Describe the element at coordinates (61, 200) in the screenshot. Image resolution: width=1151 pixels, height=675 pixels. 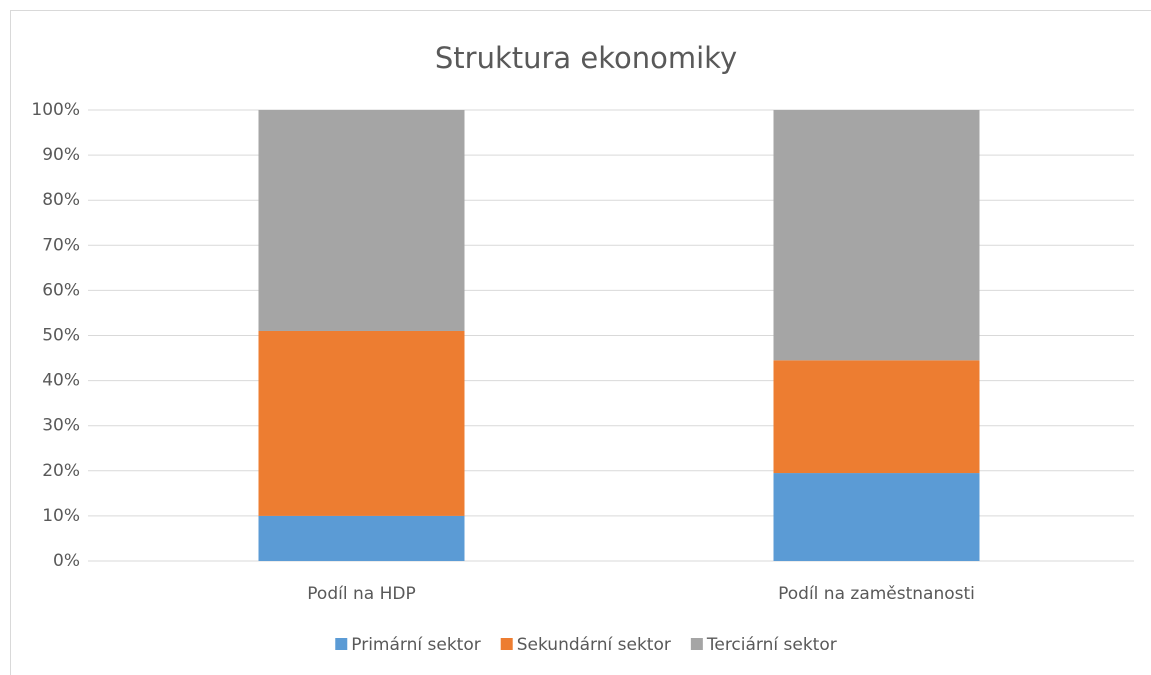
I see `y-tick-label: 80%` at that location.